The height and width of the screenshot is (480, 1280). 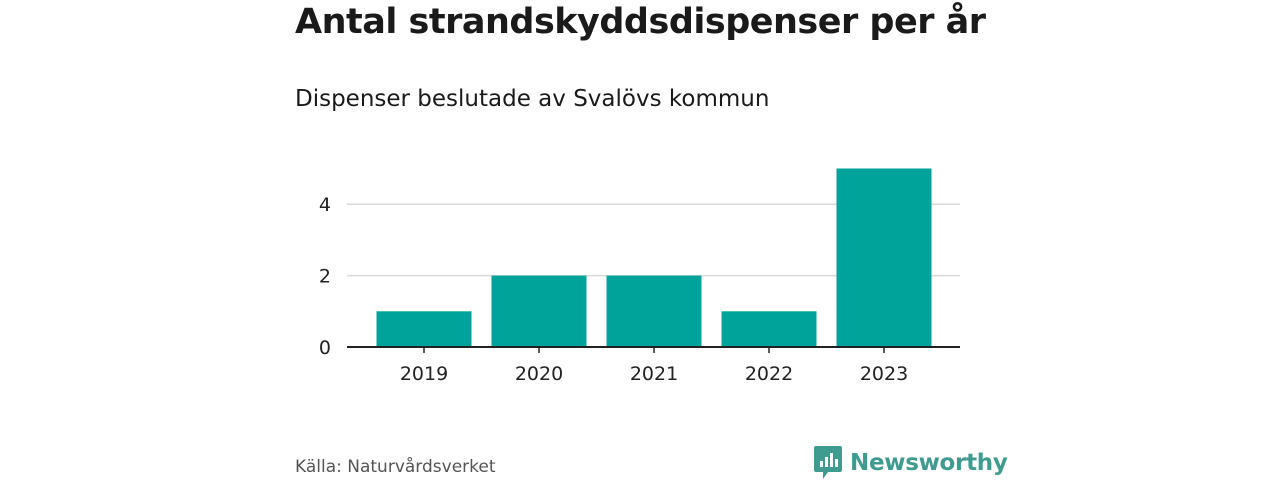 I want to click on bar-2020, so click(x=539, y=311).